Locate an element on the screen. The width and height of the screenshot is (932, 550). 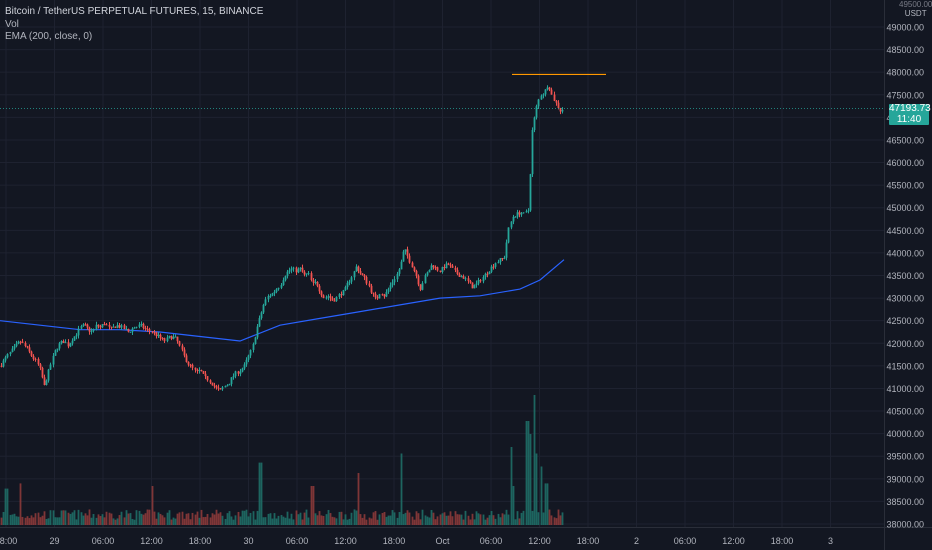
last-price-value: 47193.73 is located at coordinates (910, 108).